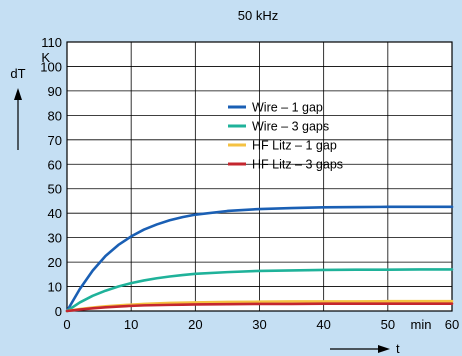 This screenshot has width=462, height=356. I want to click on y-axis-arrow, so click(18, 119).